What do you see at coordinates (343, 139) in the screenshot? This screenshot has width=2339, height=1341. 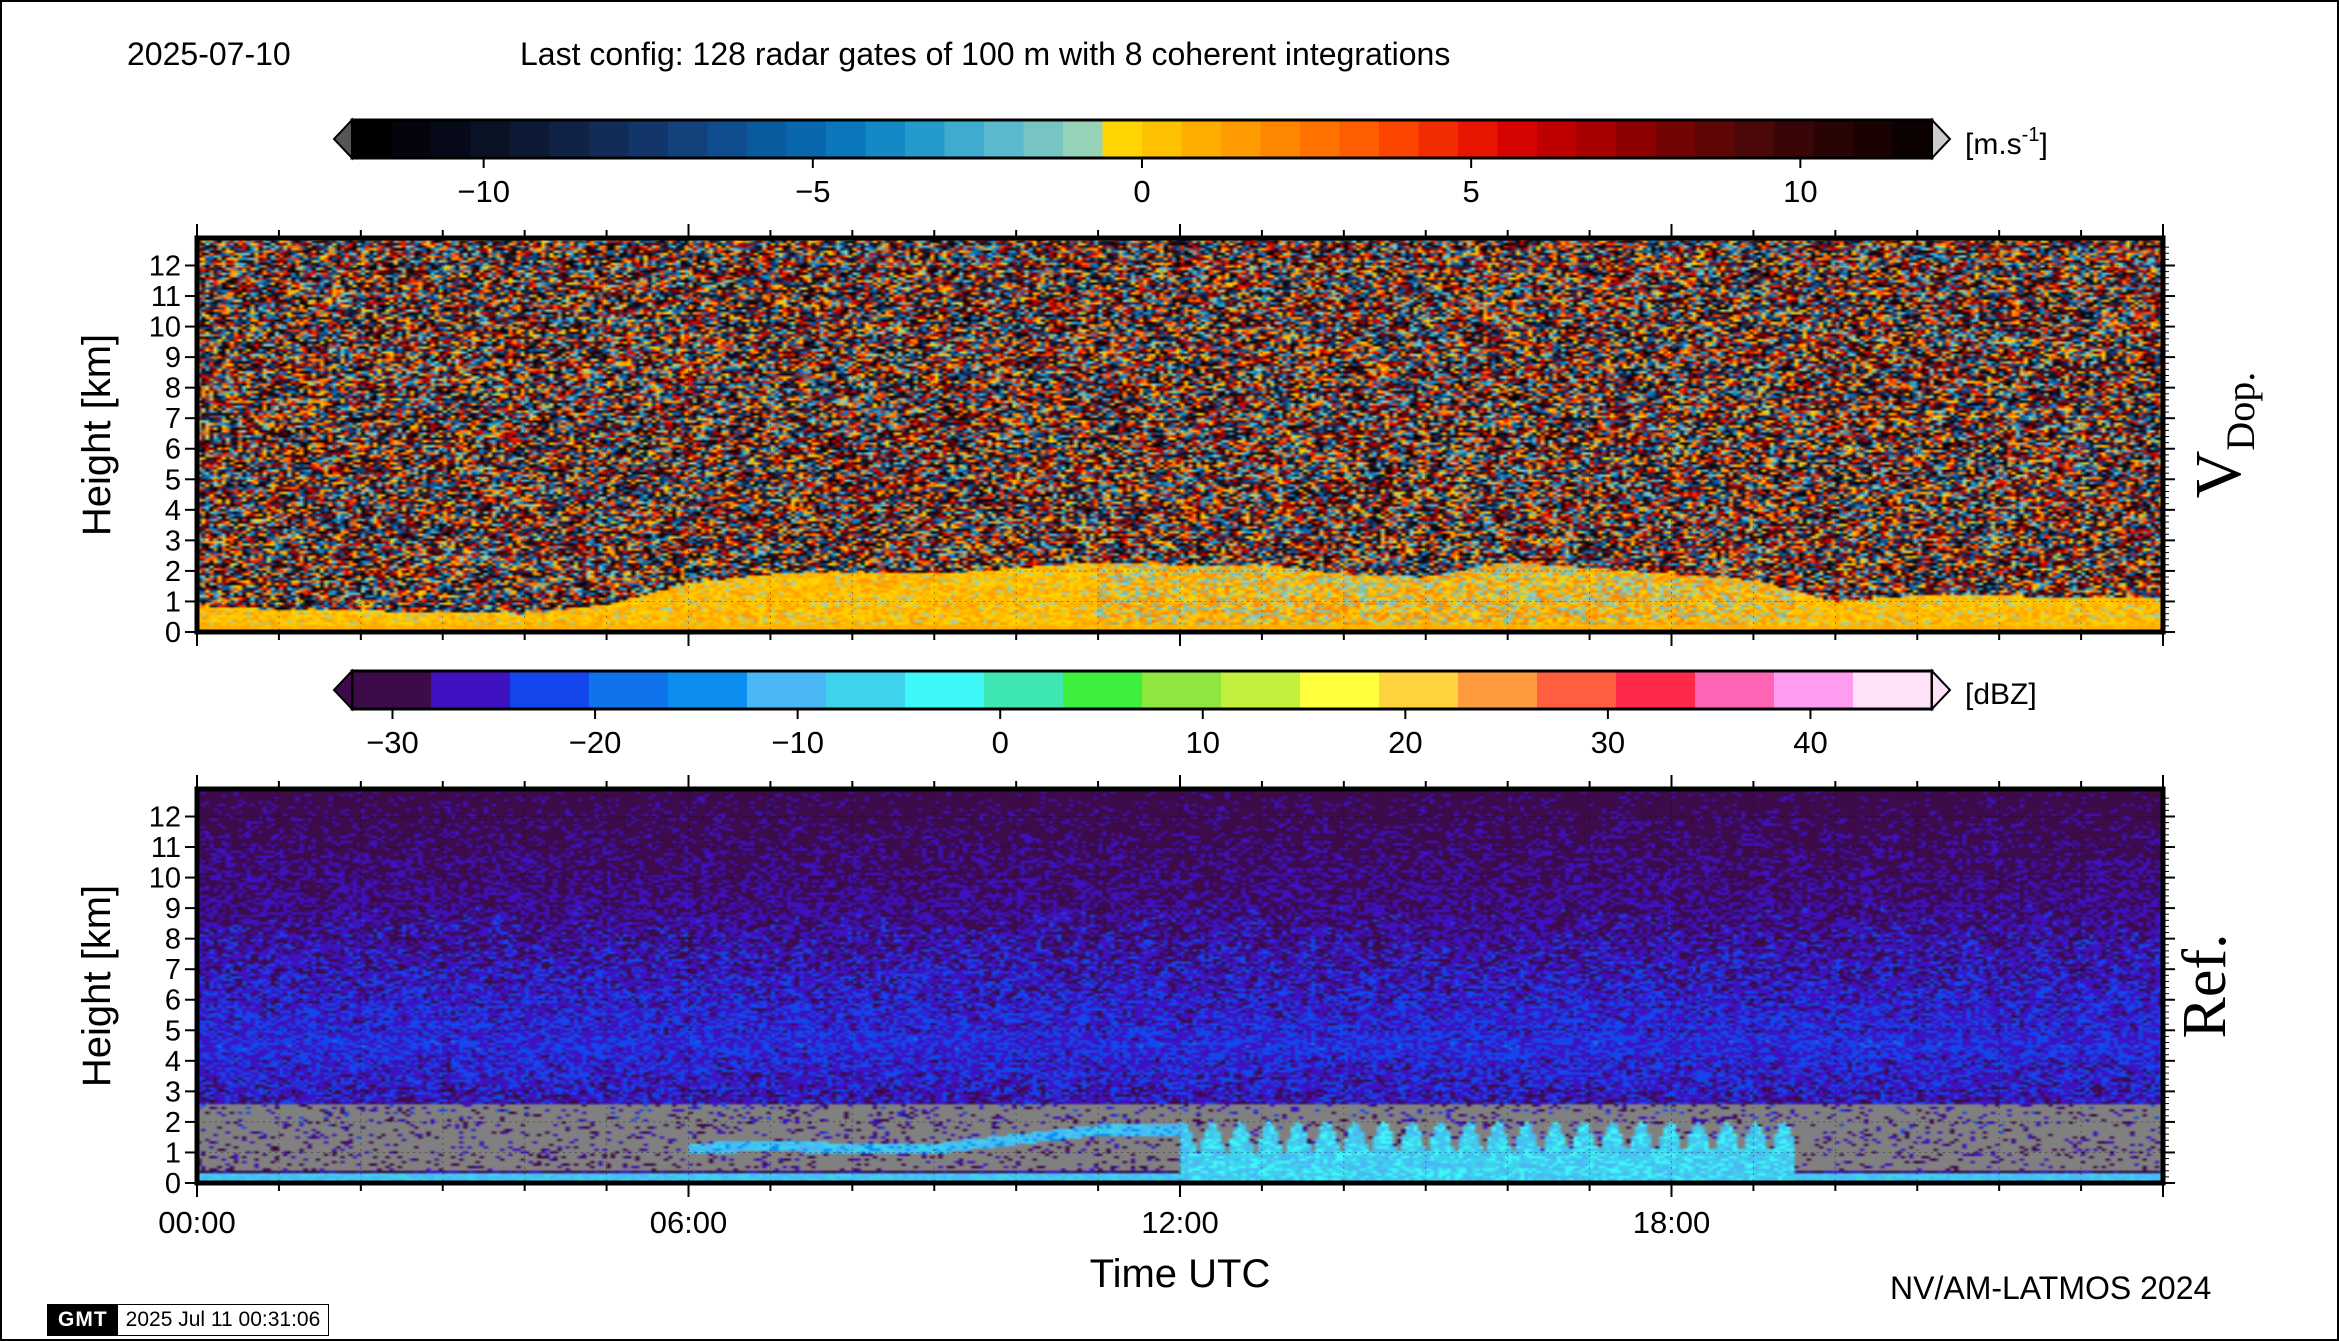 I see `colorbar-arrow-left` at bounding box center [343, 139].